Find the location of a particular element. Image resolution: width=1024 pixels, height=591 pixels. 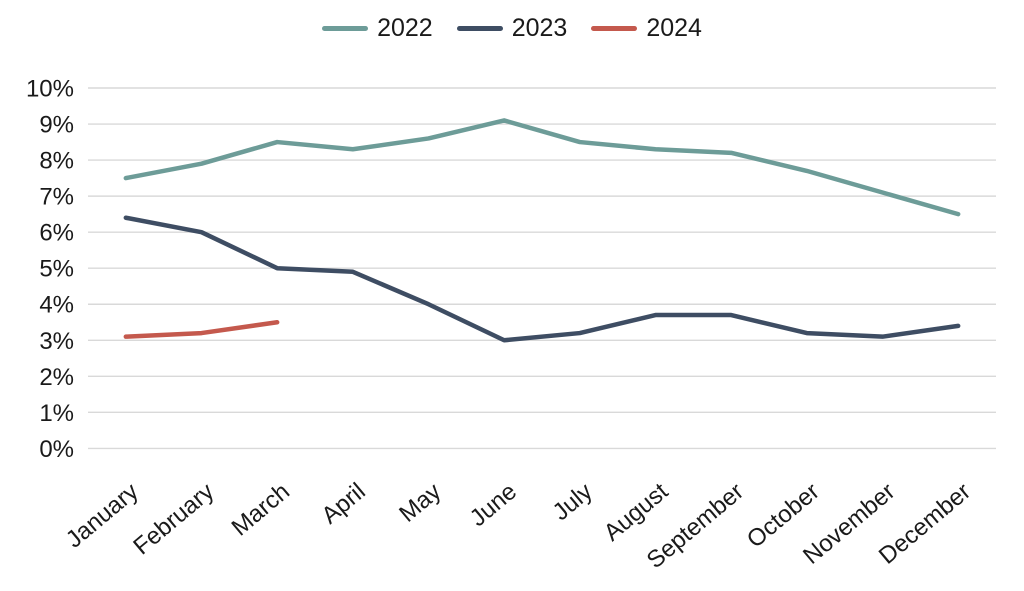

x-tick-label-may: May is located at coordinates (420, 503).